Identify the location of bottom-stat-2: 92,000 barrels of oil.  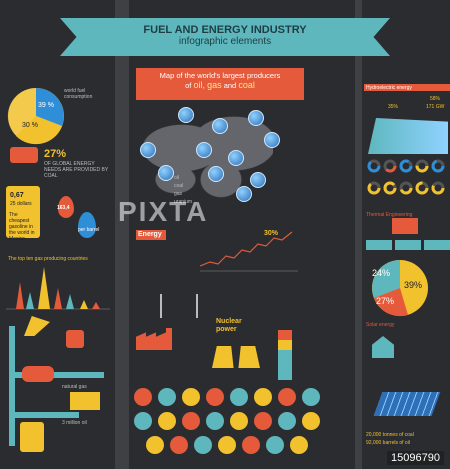
(388, 443).